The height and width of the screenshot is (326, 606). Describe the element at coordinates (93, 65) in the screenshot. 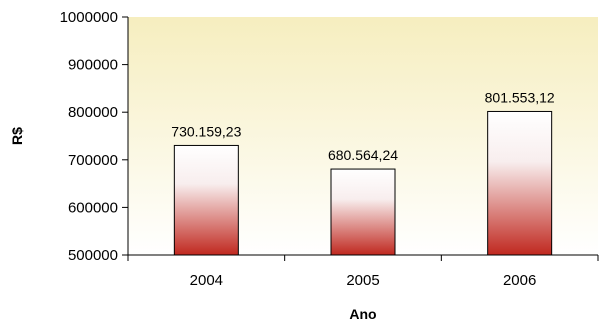

I see `y-tick-label: 900000` at that location.